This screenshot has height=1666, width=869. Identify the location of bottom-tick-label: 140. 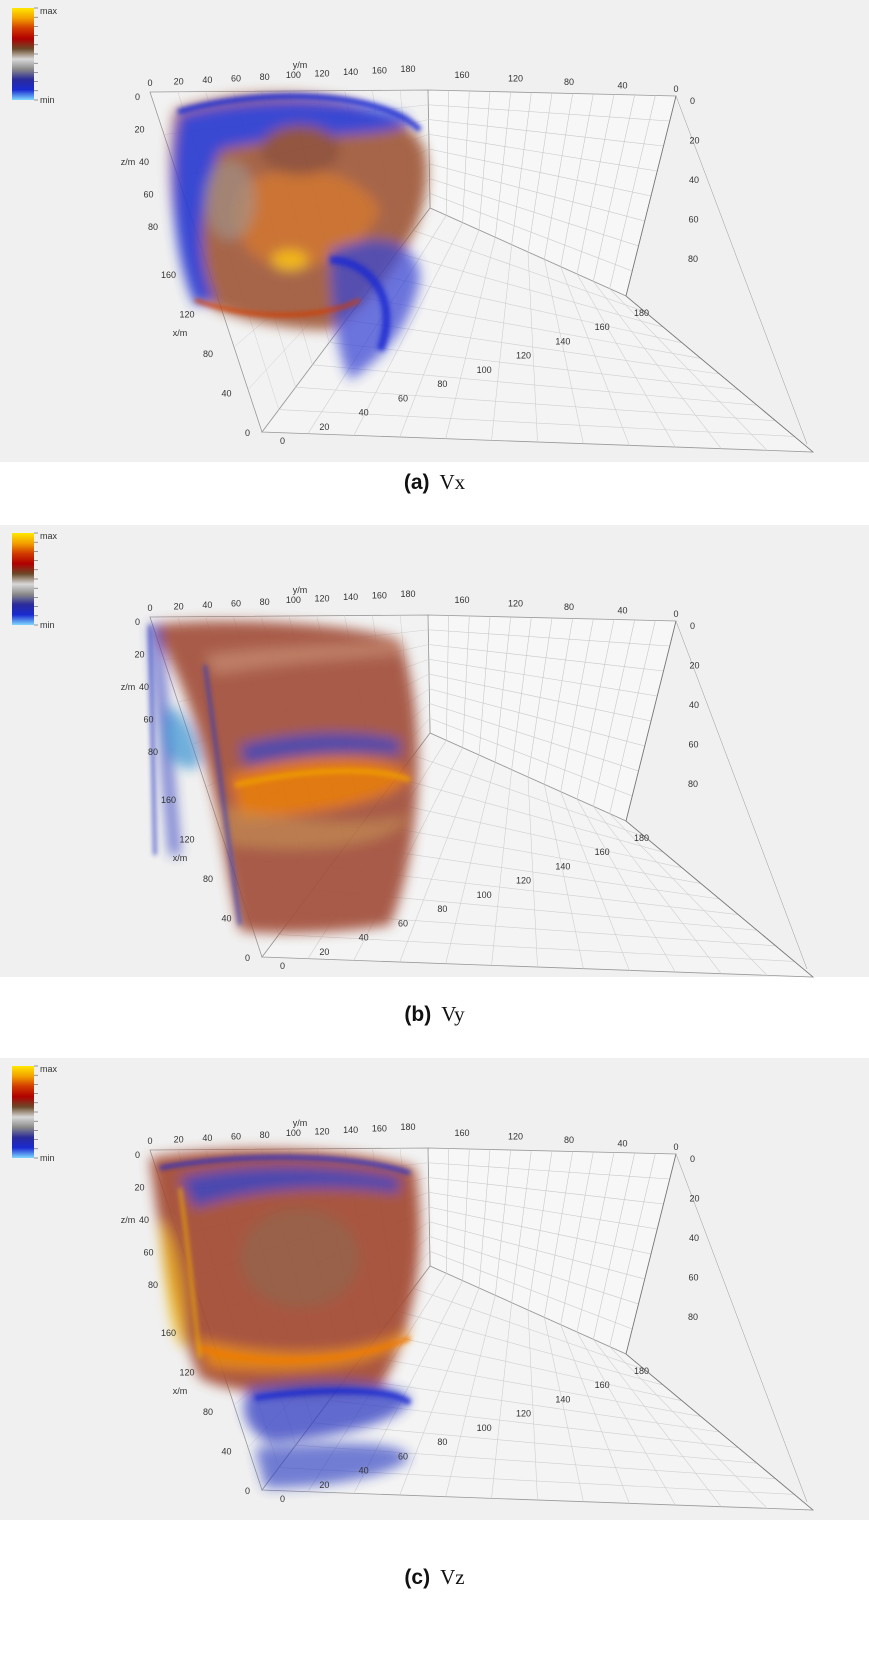
(562, 866).